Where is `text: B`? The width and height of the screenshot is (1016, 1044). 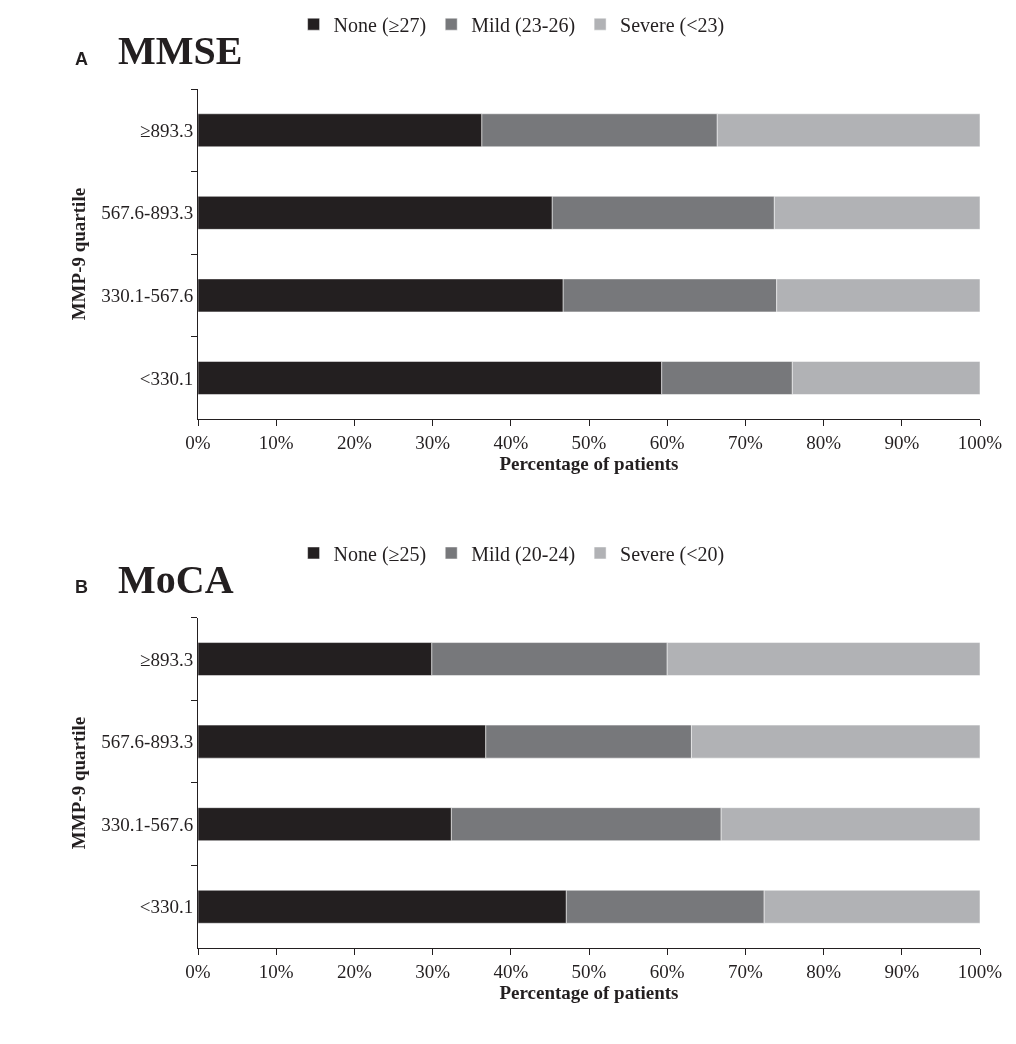
text: B is located at coordinates (81, 587).